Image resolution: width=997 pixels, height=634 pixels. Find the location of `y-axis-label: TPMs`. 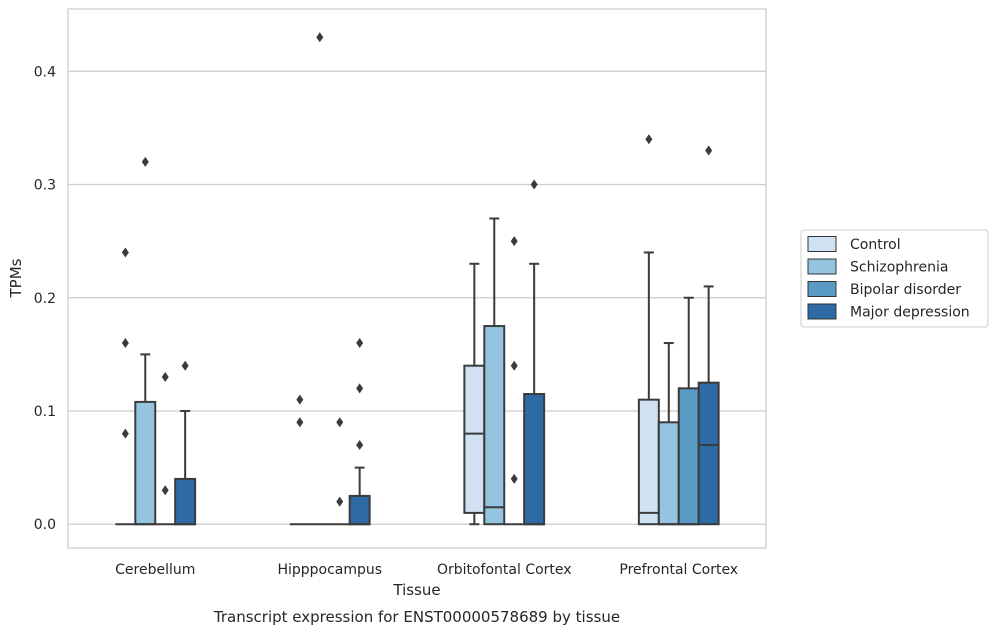

y-axis-label: TPMs is located at coordinates (16, 278).